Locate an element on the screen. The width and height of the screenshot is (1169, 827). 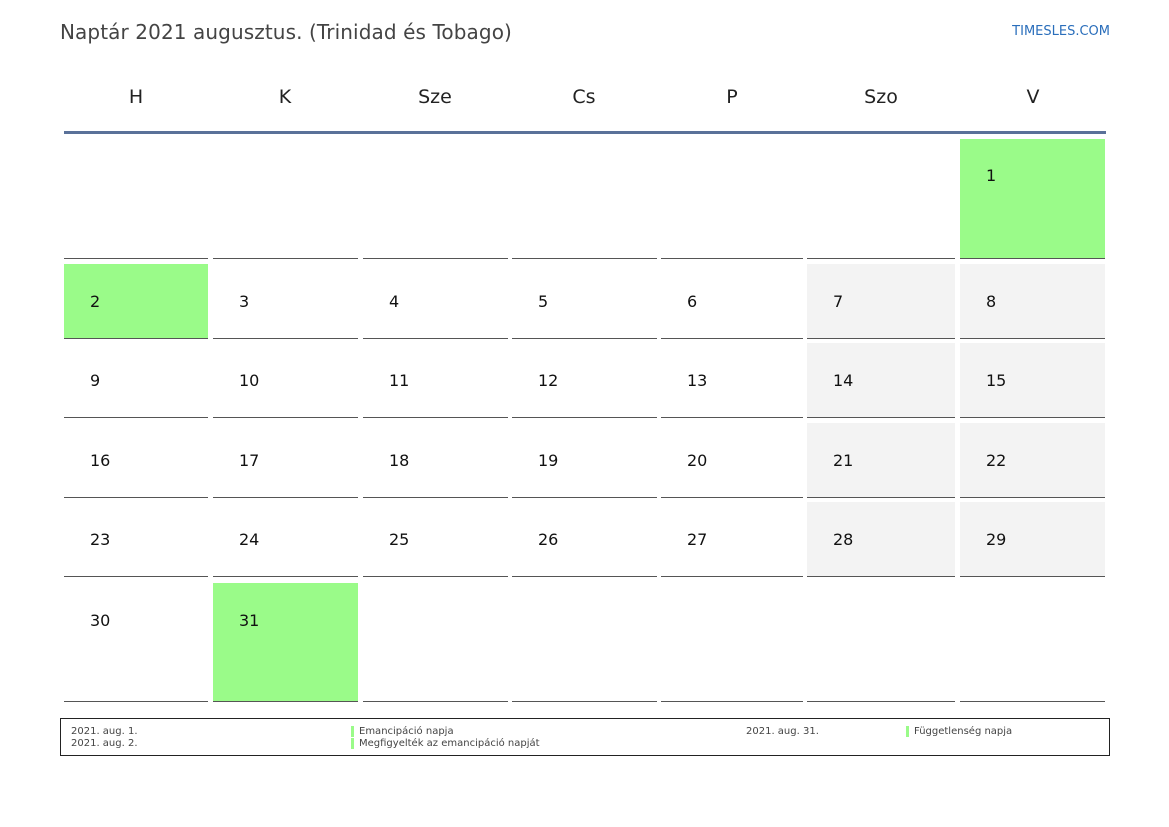
day-number: 7 is located at coordinates (838, 301).